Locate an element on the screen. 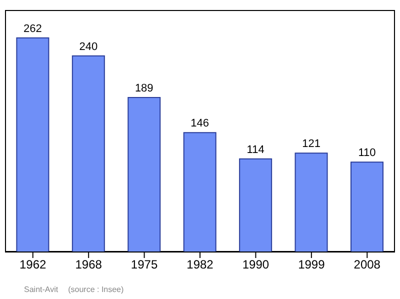 The height and width of the screenshot is (299, 400). x-tick-label: 1982 is located at coordinates (200, 265).